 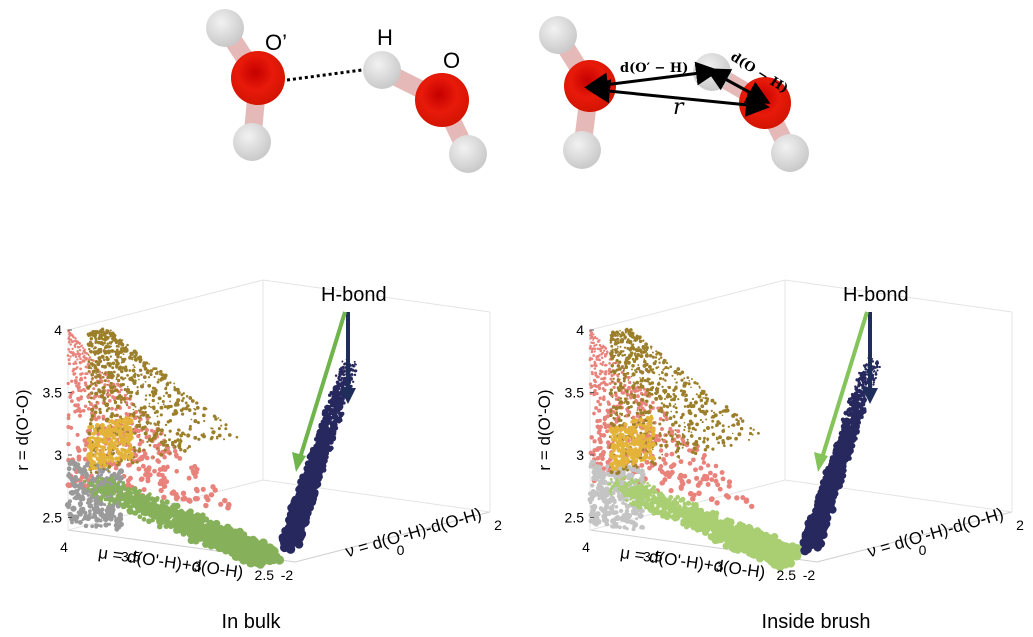 I want to click on hbond-arrow-green, so click(x=322, y=385).